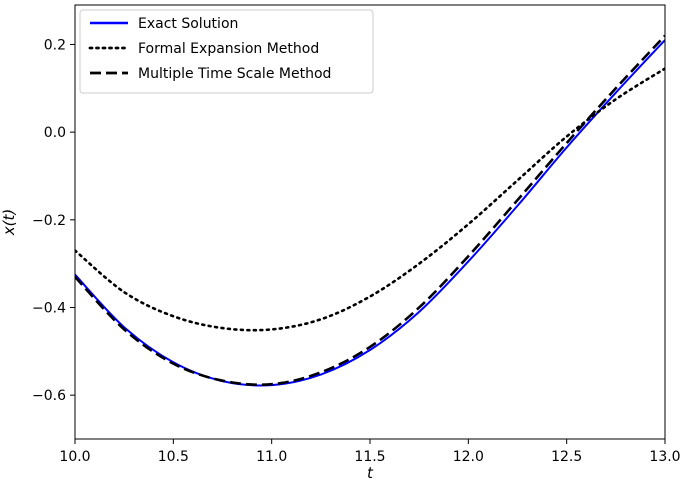 The height and width of the screenshot is (486, 685). Describe the element at coordinates (271, 457) in the screenshot. I see `x-tick-label: 11.0` at that location.